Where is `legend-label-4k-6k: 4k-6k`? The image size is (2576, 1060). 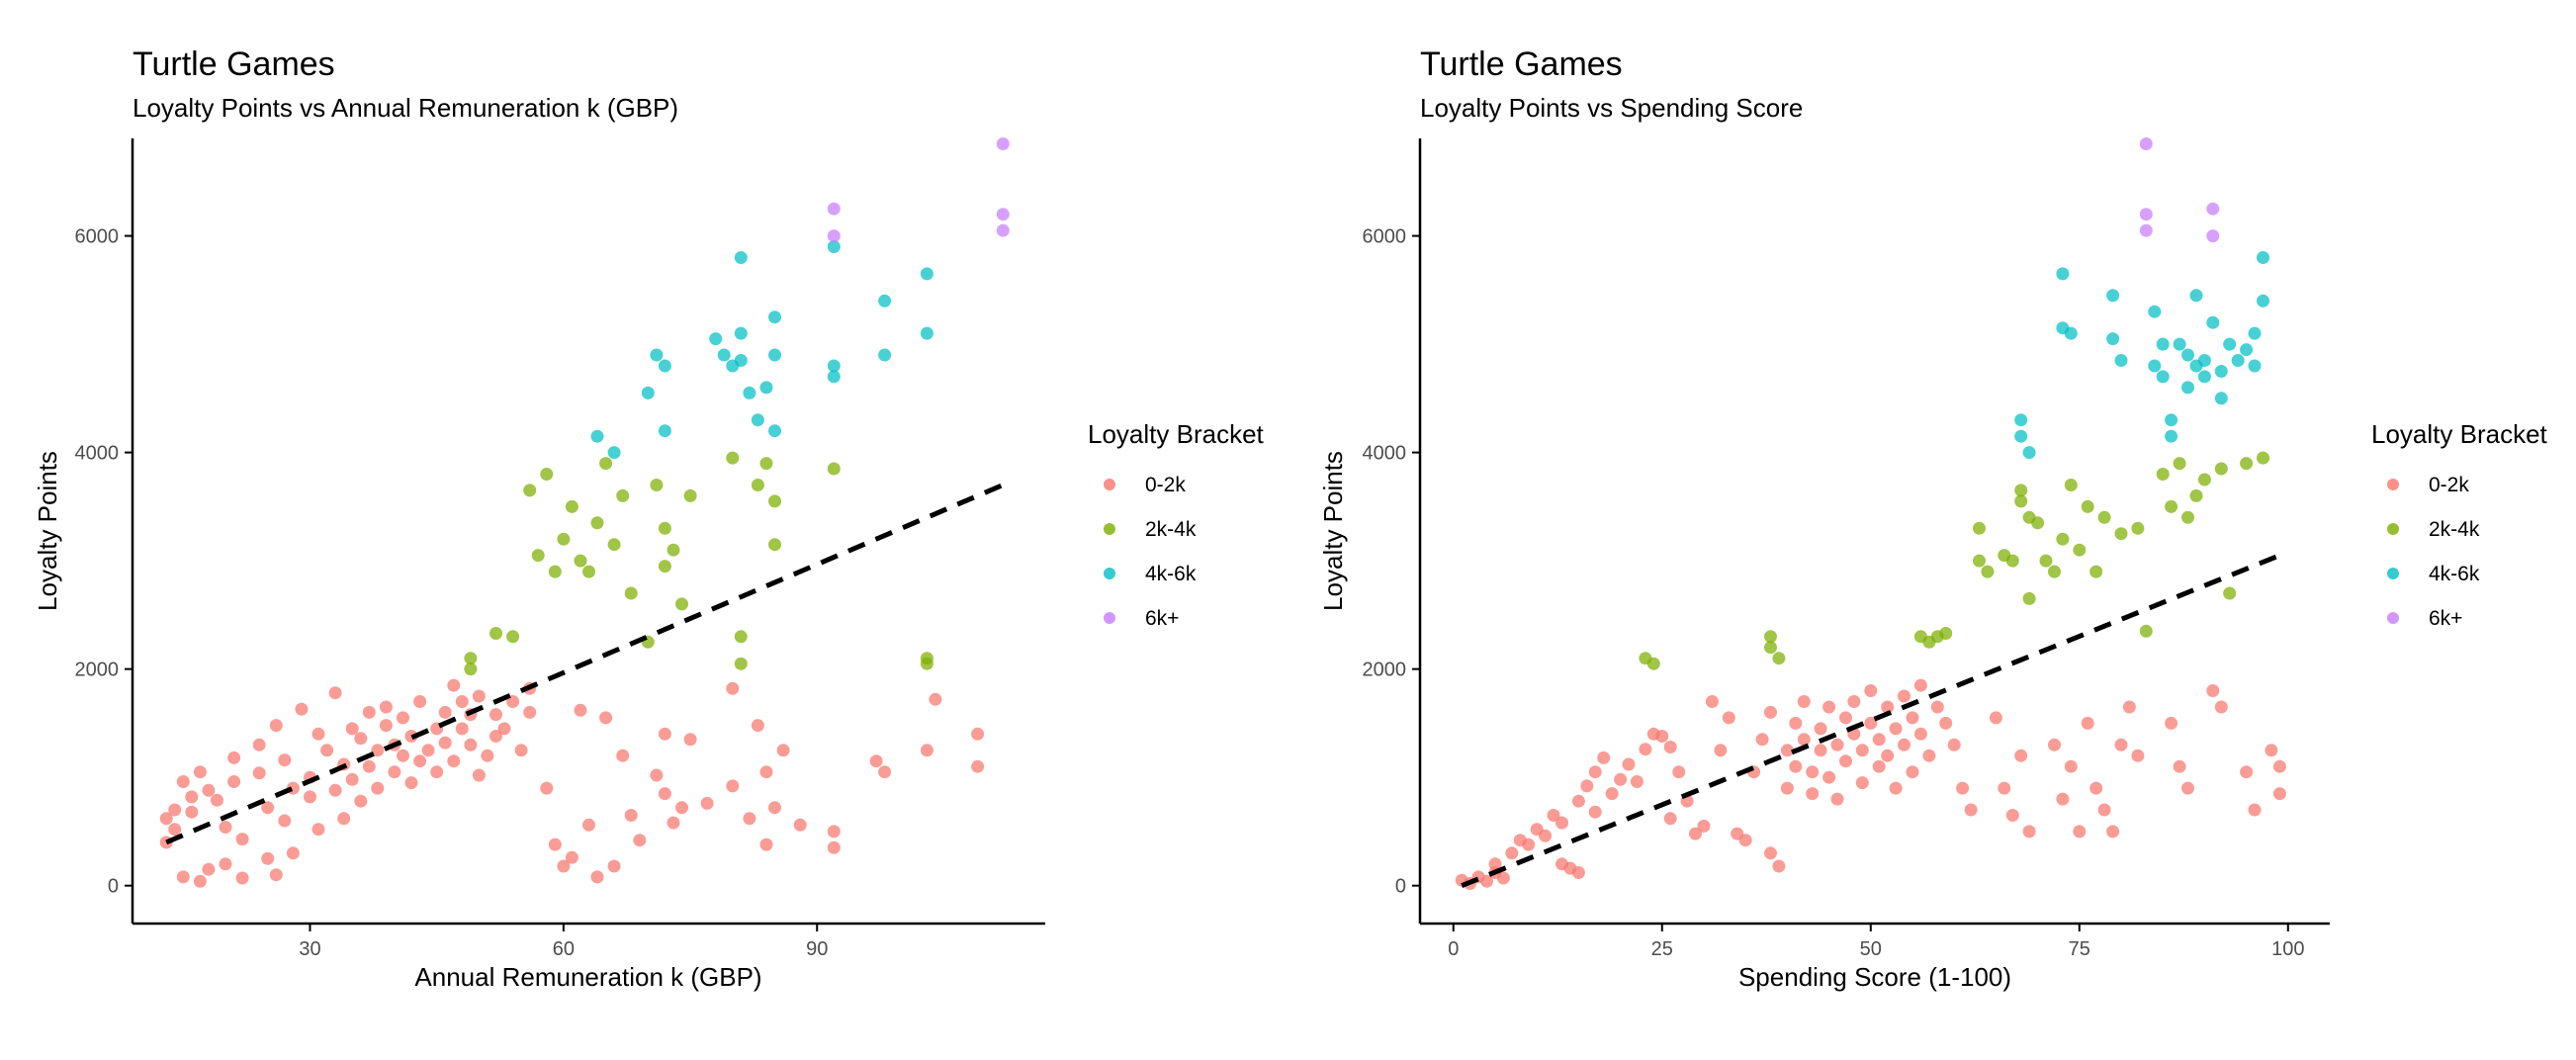
legend-label-4k-6k: 4k-6k is located at coordinates (1171, 574).